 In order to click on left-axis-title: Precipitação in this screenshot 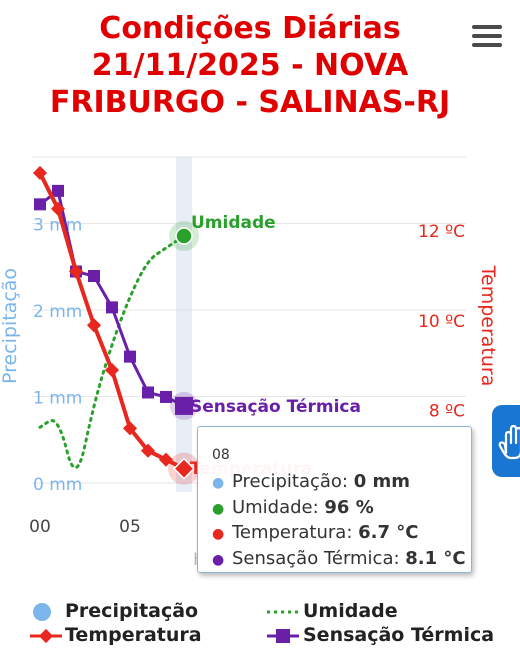, I will do `click(10, 326)`.